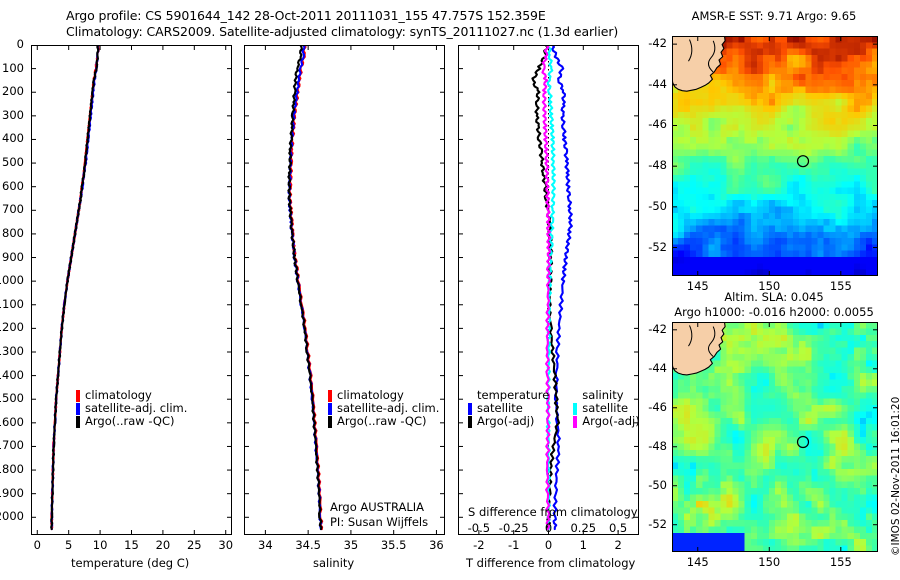 This screenshot has height=580, width=900. I want to click on difference-legend-sal-row-1: Argo(-adj), so click(606, 421).